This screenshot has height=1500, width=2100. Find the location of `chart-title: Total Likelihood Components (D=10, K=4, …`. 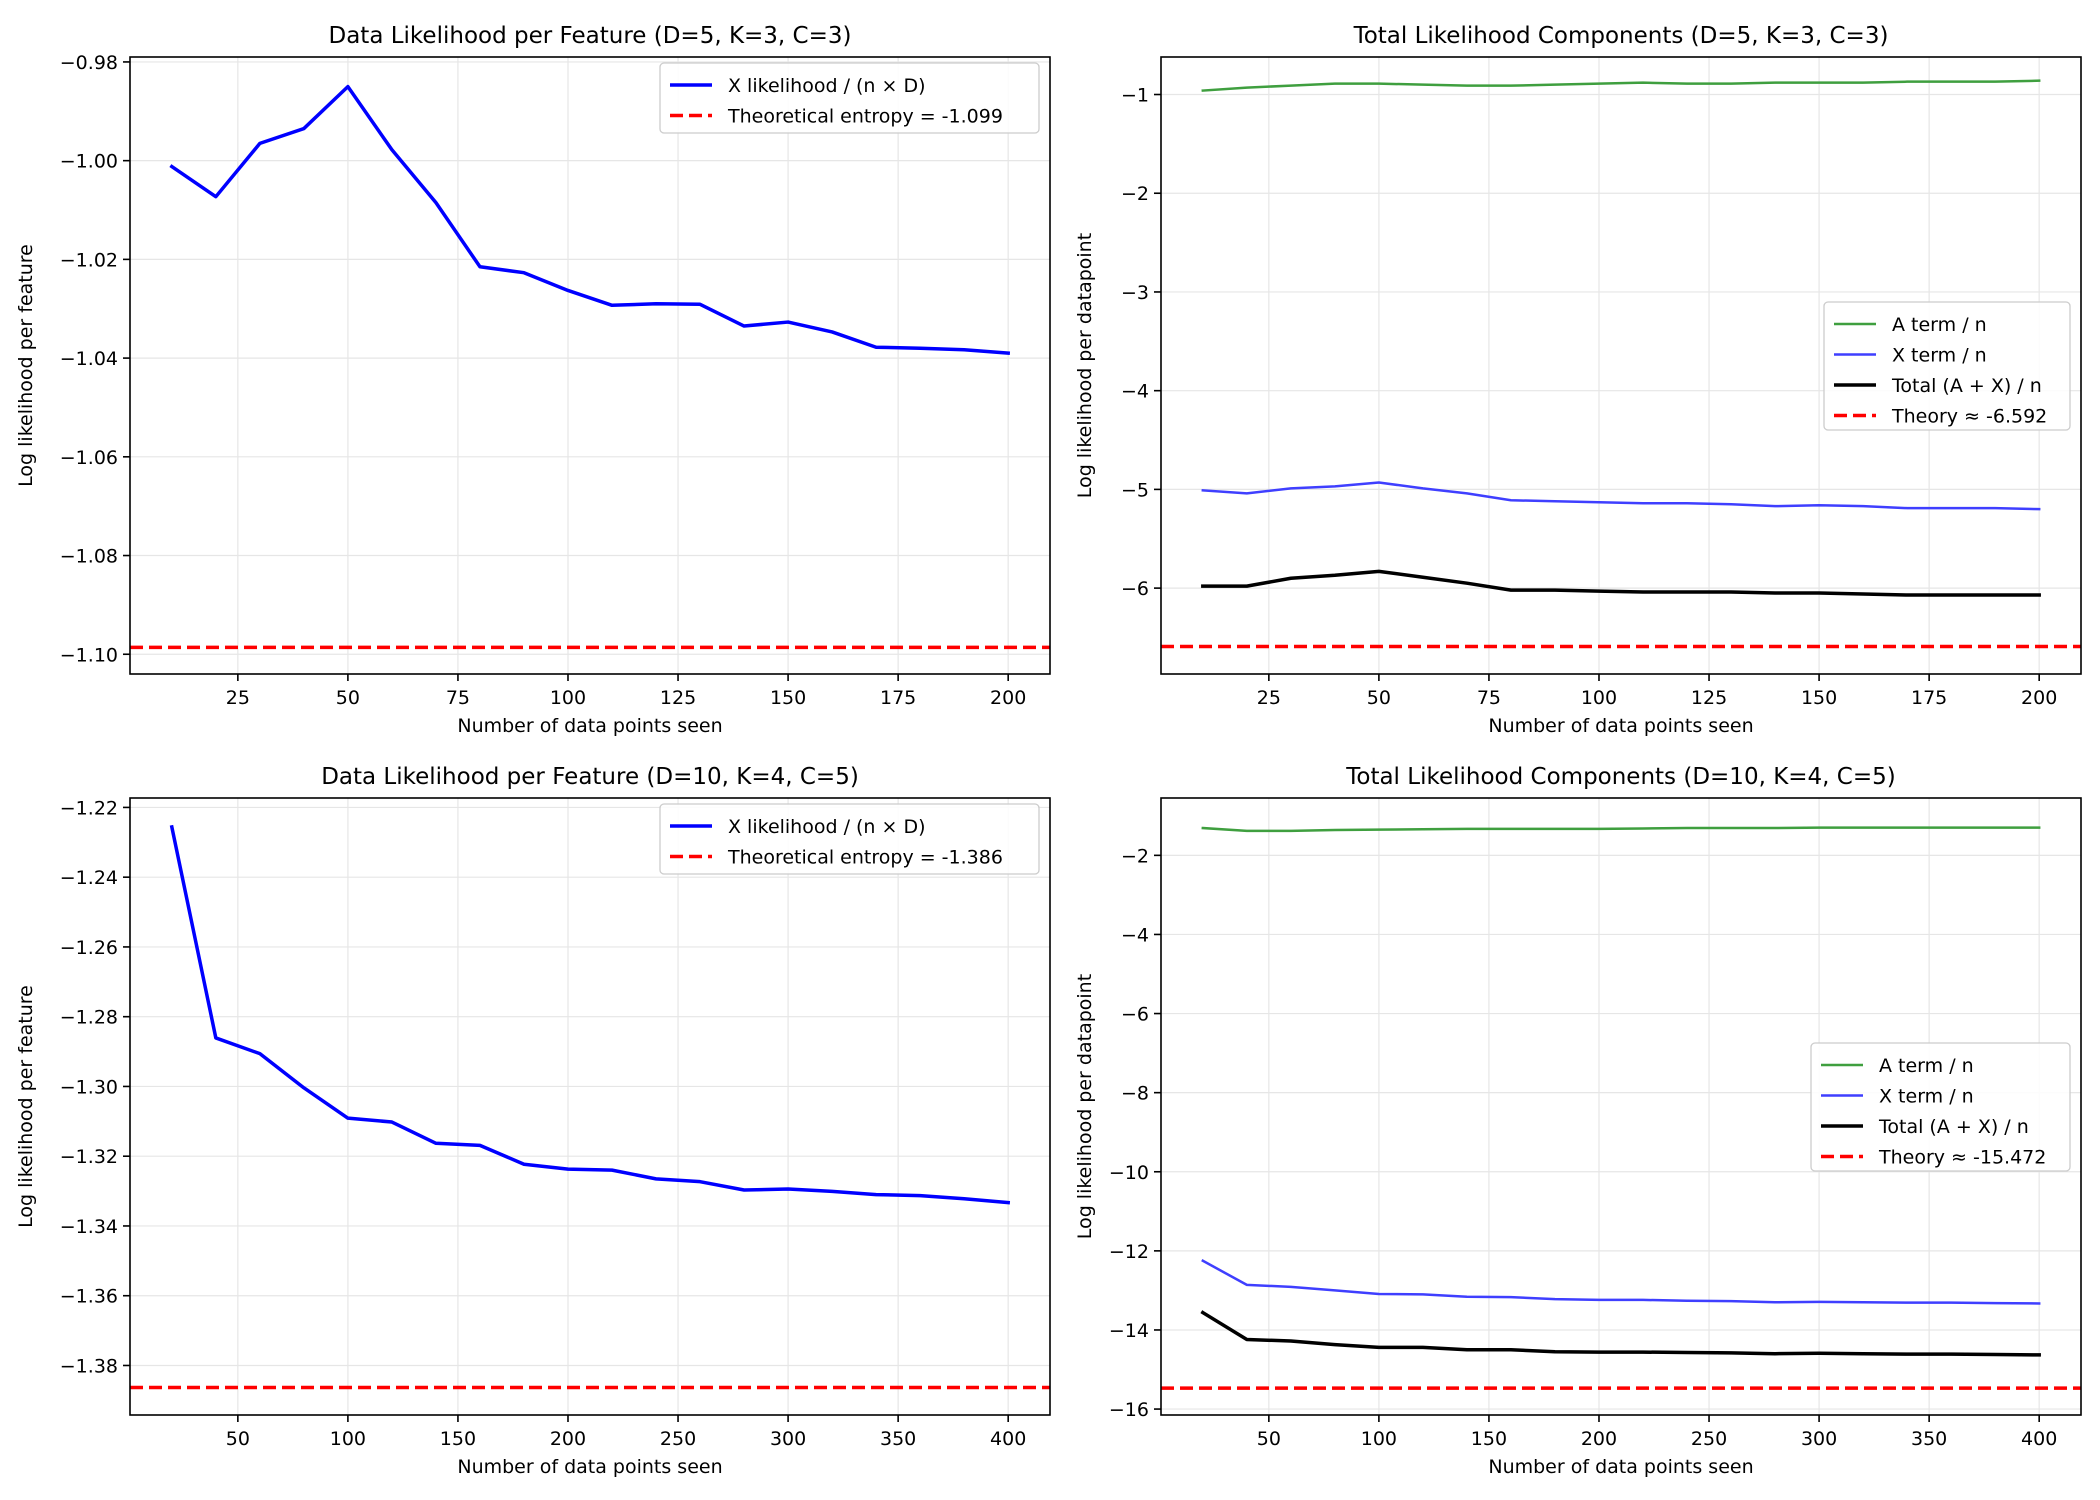

chart-title: Total Likelihood Components (D=10, K=4, … is located at coordinates (1620, 777).